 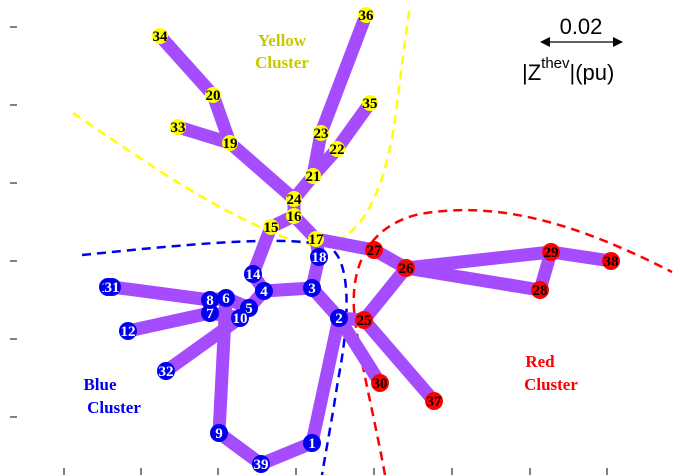 I want to click on node-label-7: 7, so click(x=210, y=314).